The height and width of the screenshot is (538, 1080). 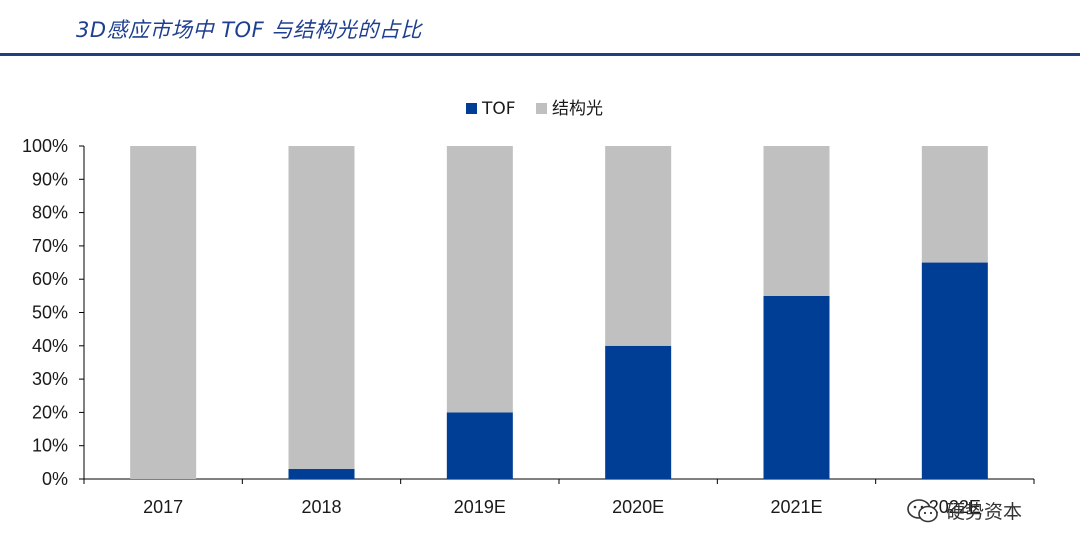 What do you see at coordinates (955, 507) in the screenshot?
I see `x-tick-label: 2022E` at bounding box center [955, 507].